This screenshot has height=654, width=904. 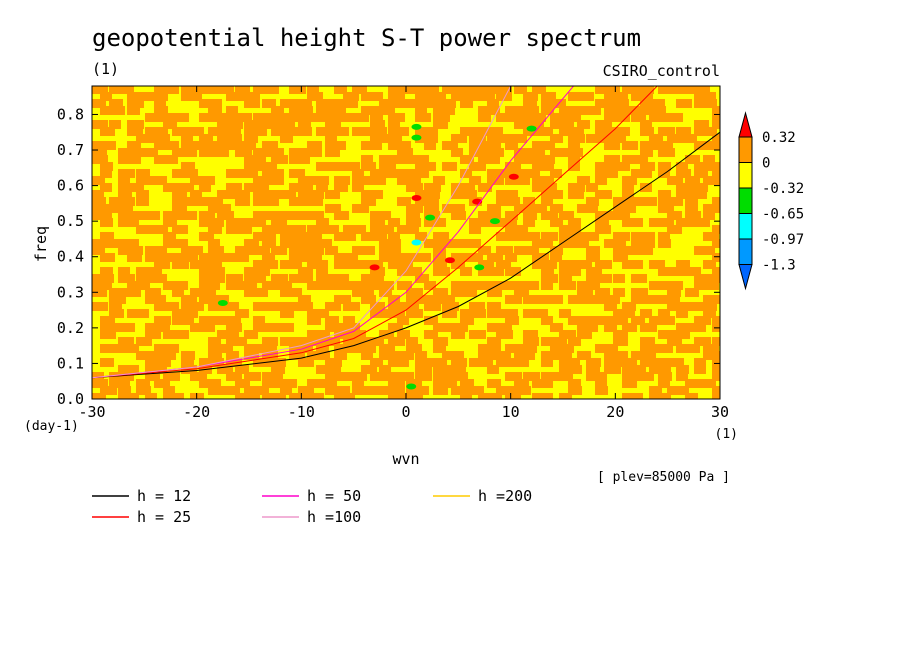 I want to click on y-tick-label: 0.4, so click(x=70, y=257).